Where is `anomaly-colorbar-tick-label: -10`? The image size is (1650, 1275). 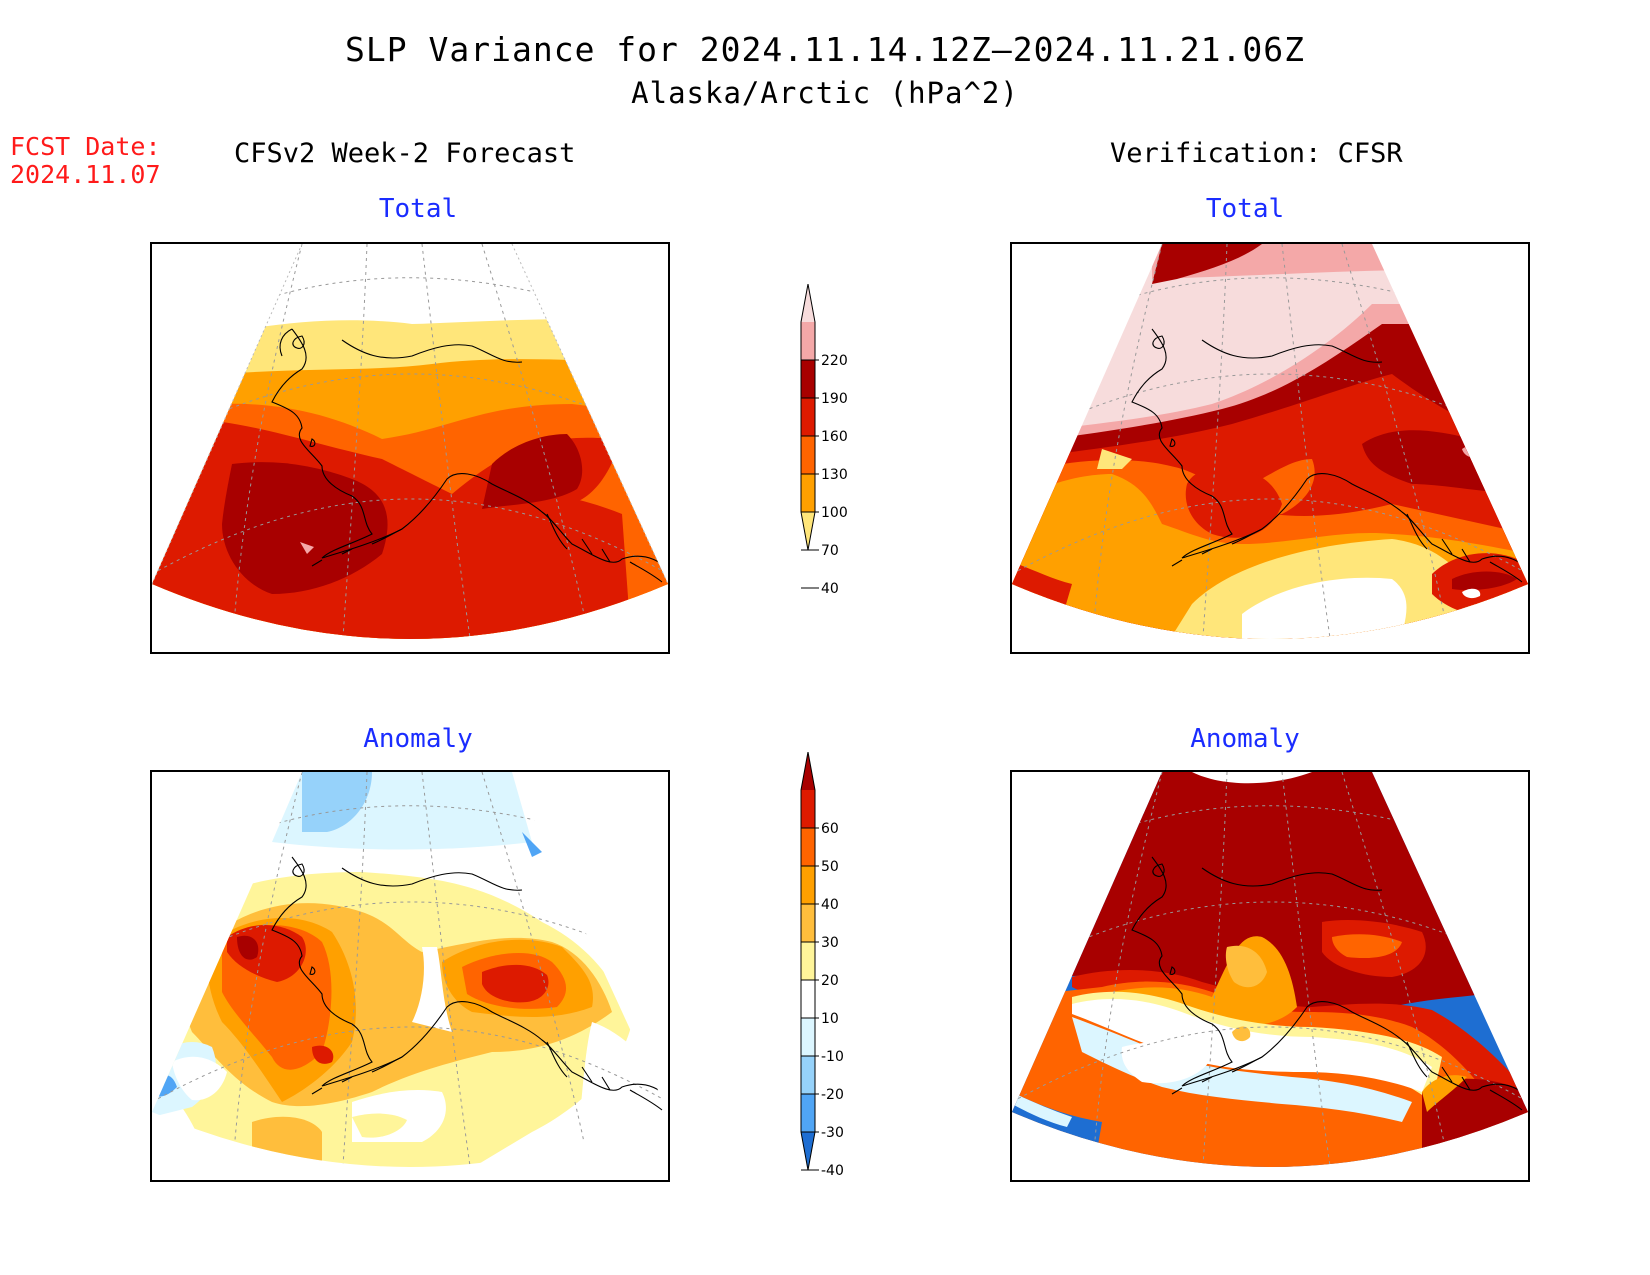
anomaly-colorbar-tick-label: -10 is located at coordinates (832, 1057).